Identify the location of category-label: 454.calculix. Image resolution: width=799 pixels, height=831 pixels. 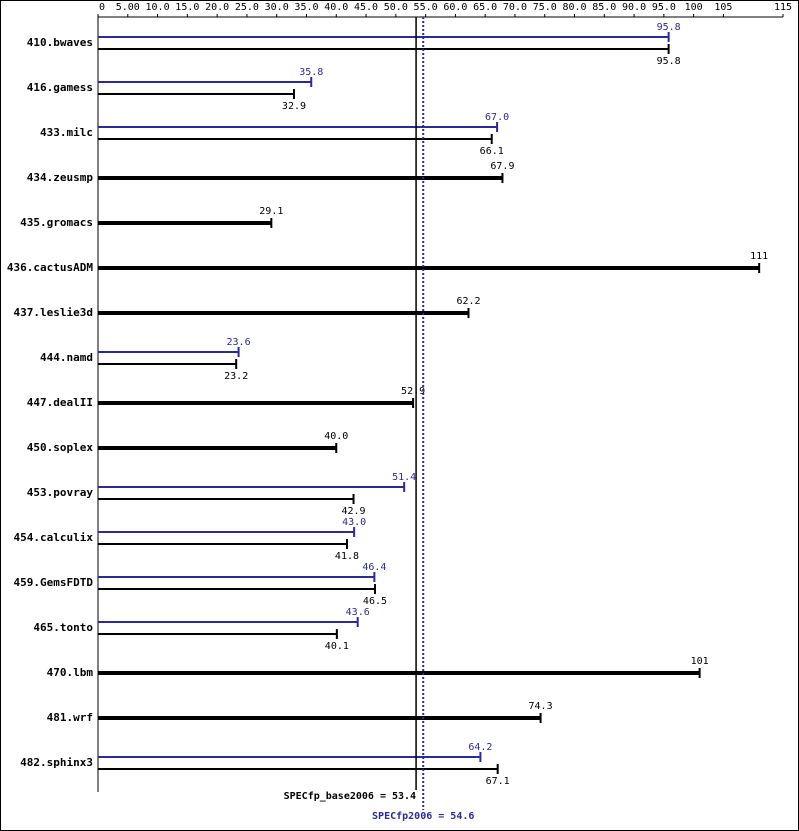
(54, 537).